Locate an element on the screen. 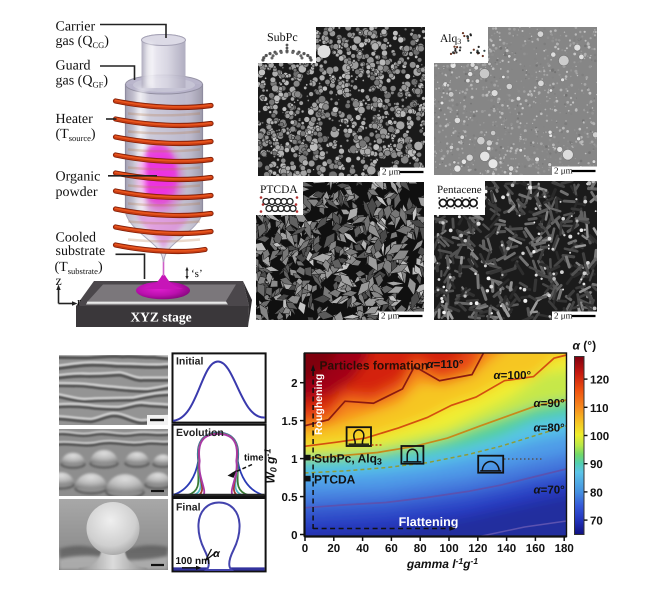 The width and height of the screenshot is (650, 594). svg-text: gamma l-1g-1 is located at coordinates (442, 563).